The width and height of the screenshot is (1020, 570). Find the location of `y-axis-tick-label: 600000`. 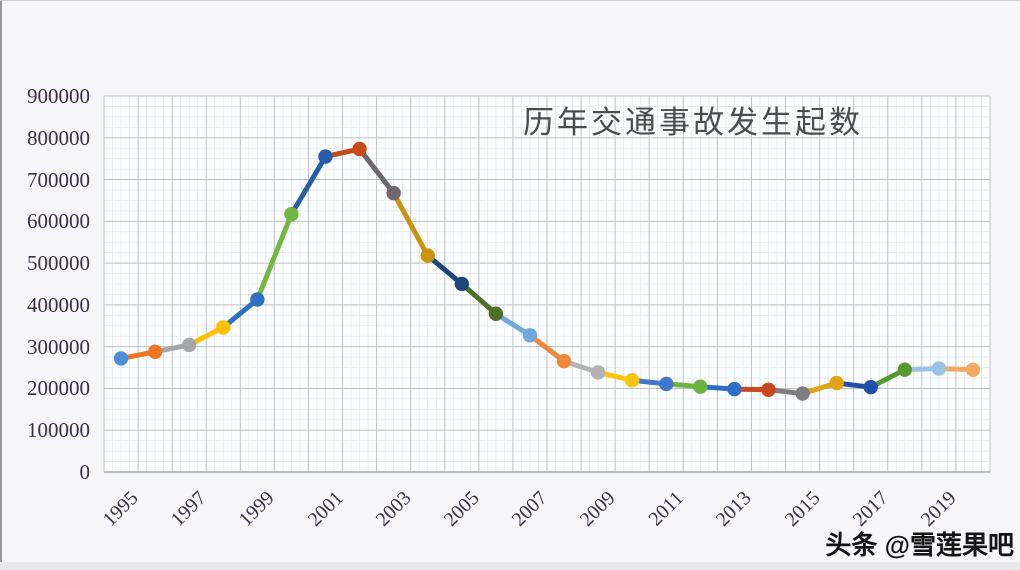

y-axis-tick-label: 600000 is located at coordinates (58, 221).